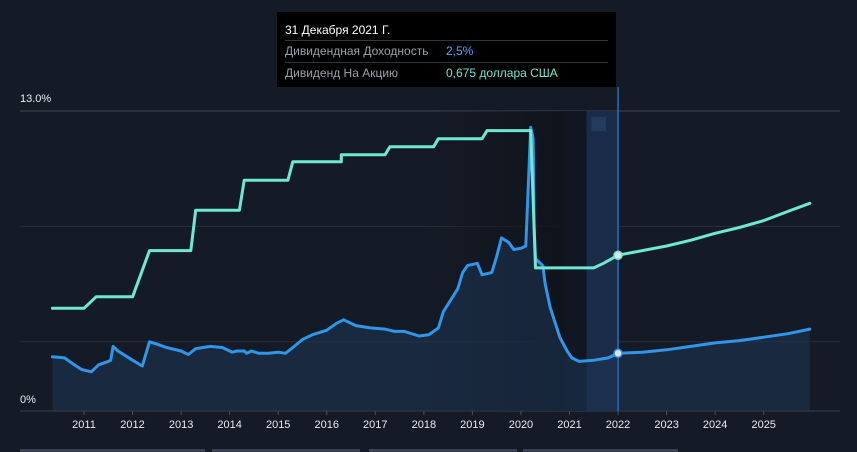 Image resolution: width=857 pixels, height=452 pixels. What do you see at coordinates (618, 255) in the screenshot?
I see `dps-marker` at bounding box center [618, 255].